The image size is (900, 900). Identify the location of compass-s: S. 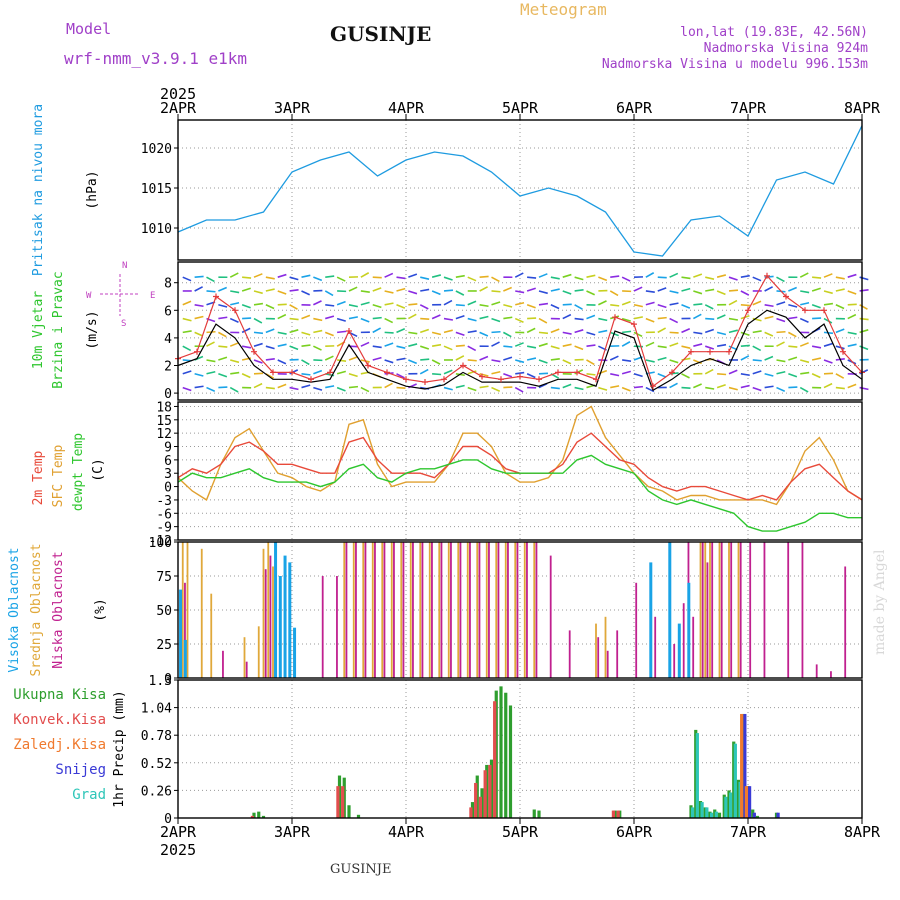
(123, 324).